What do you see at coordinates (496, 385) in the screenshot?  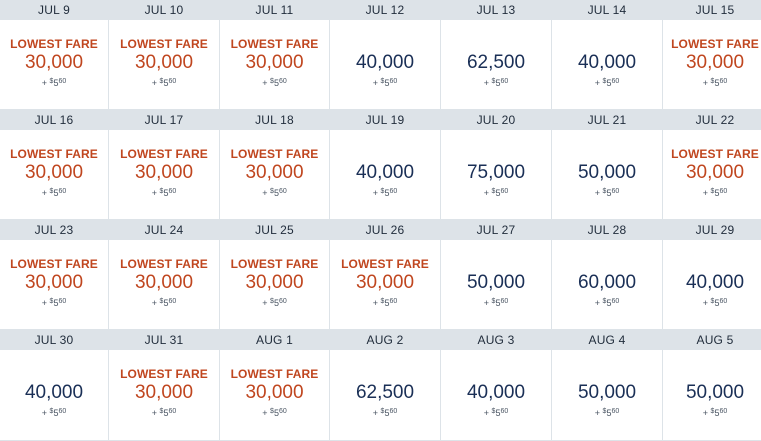 I see `day-cell-aug-3: AUG 3 40,000 + $560` at bounding box center [496, 385].